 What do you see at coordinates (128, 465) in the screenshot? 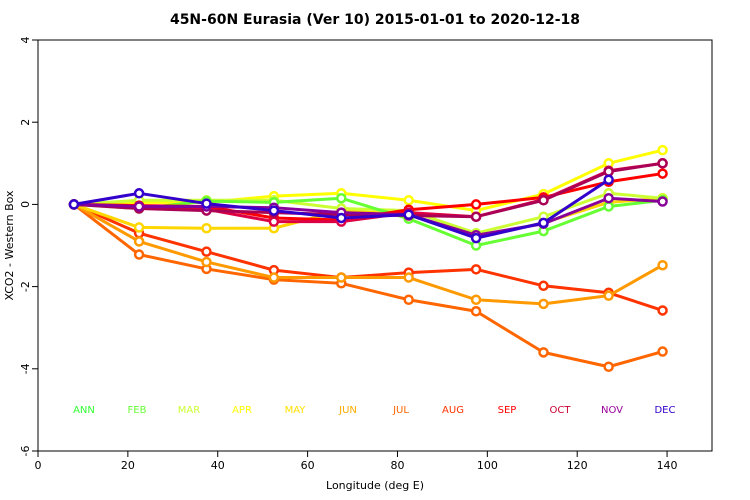
I see `x-tick-label: 20` at bounding box center [128, 465].